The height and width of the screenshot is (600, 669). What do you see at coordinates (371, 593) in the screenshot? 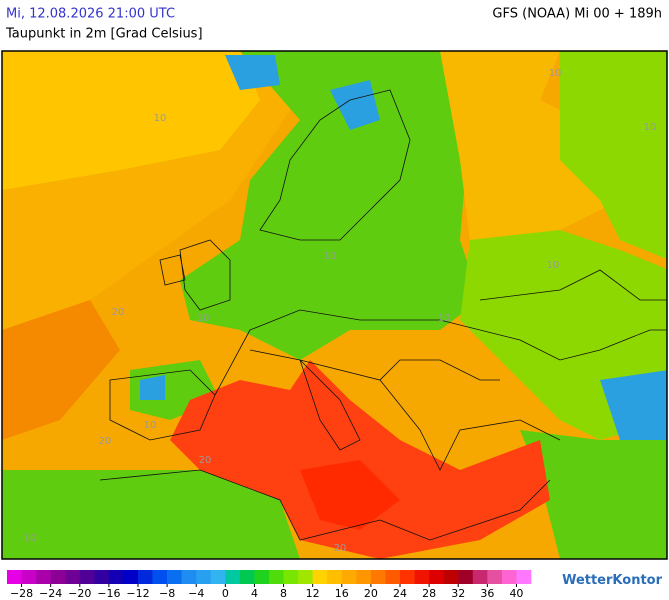
I see `colorbar-tick-label: 20` at bounding box center [371, 593].